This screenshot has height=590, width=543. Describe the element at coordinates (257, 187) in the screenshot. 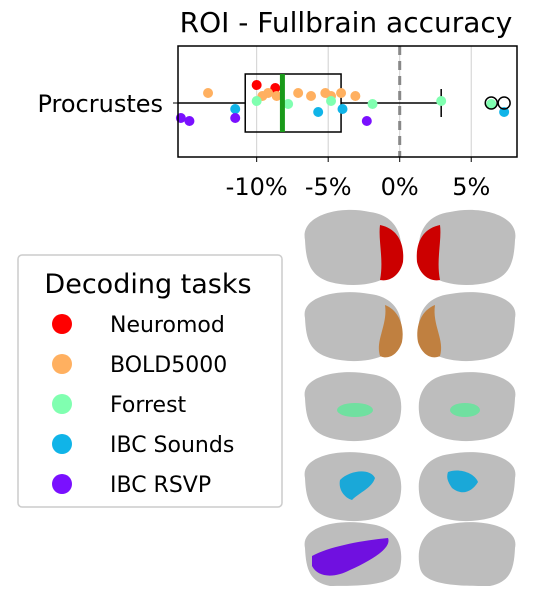

I see `x-tick-label: -10%` at that location.